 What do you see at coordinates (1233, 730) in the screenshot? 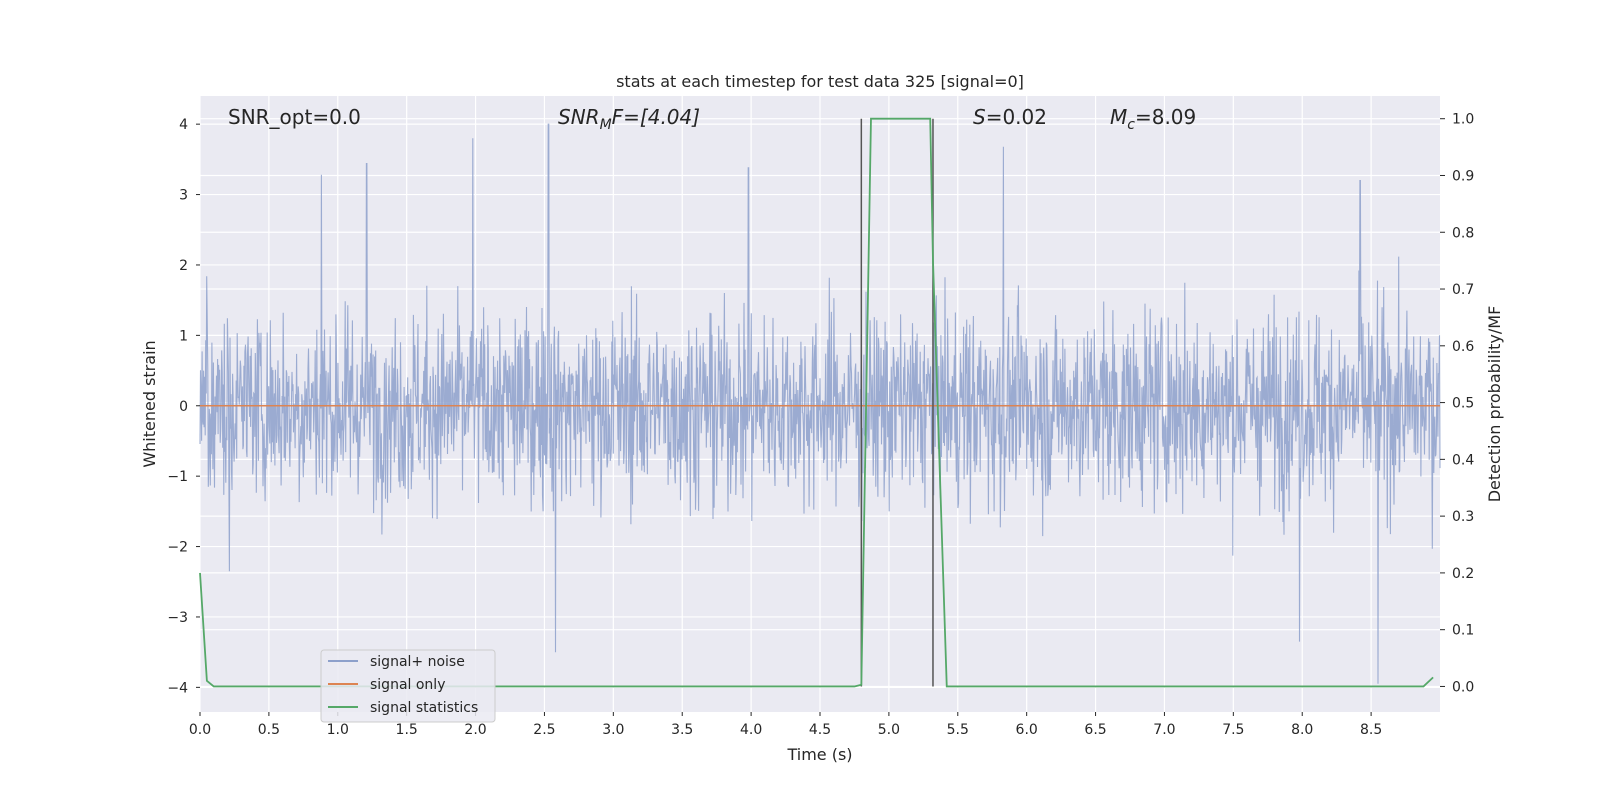
I see `x-tick-label: 7.5` at bounding box center [1233, 730].